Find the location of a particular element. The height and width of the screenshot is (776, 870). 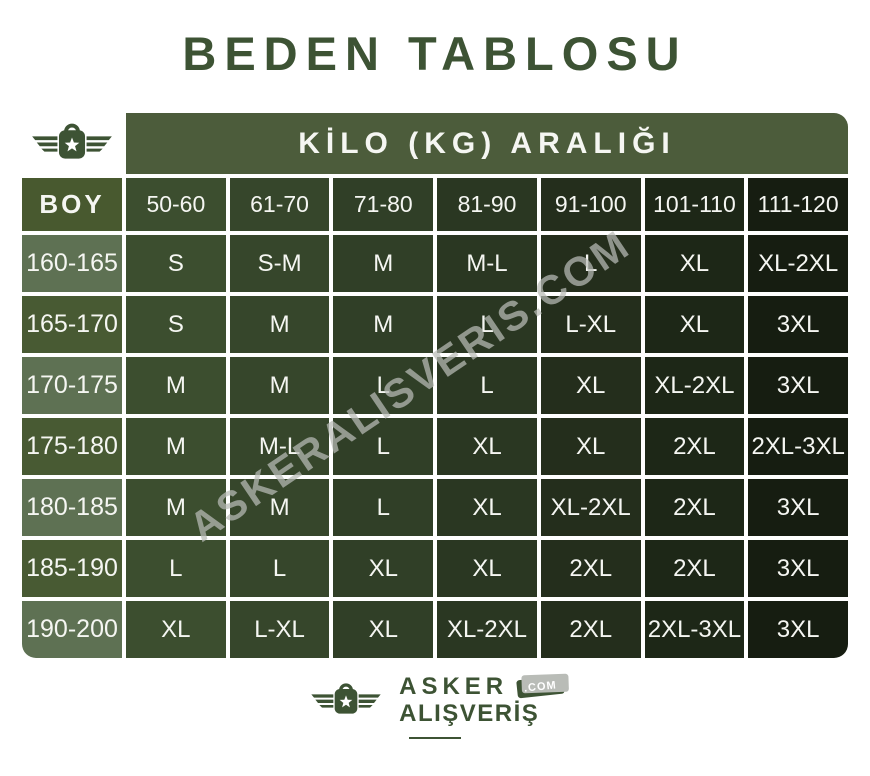

page-title: BEDEN TABLOSU is located at coordinates (435, 53).